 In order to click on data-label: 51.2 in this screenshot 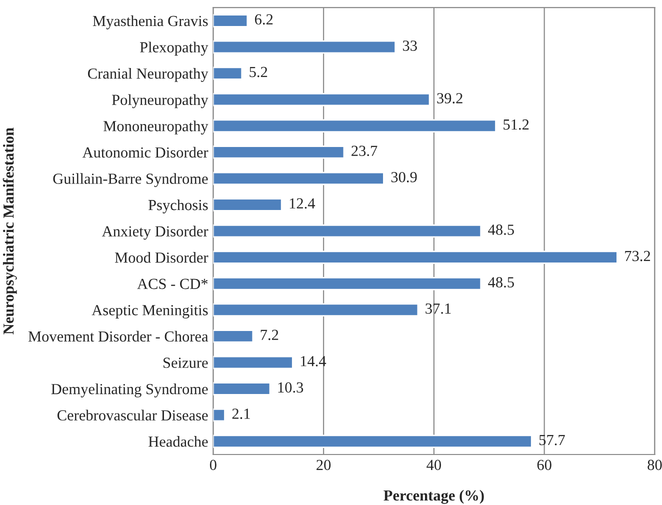, I will do `click(516, 124)`.